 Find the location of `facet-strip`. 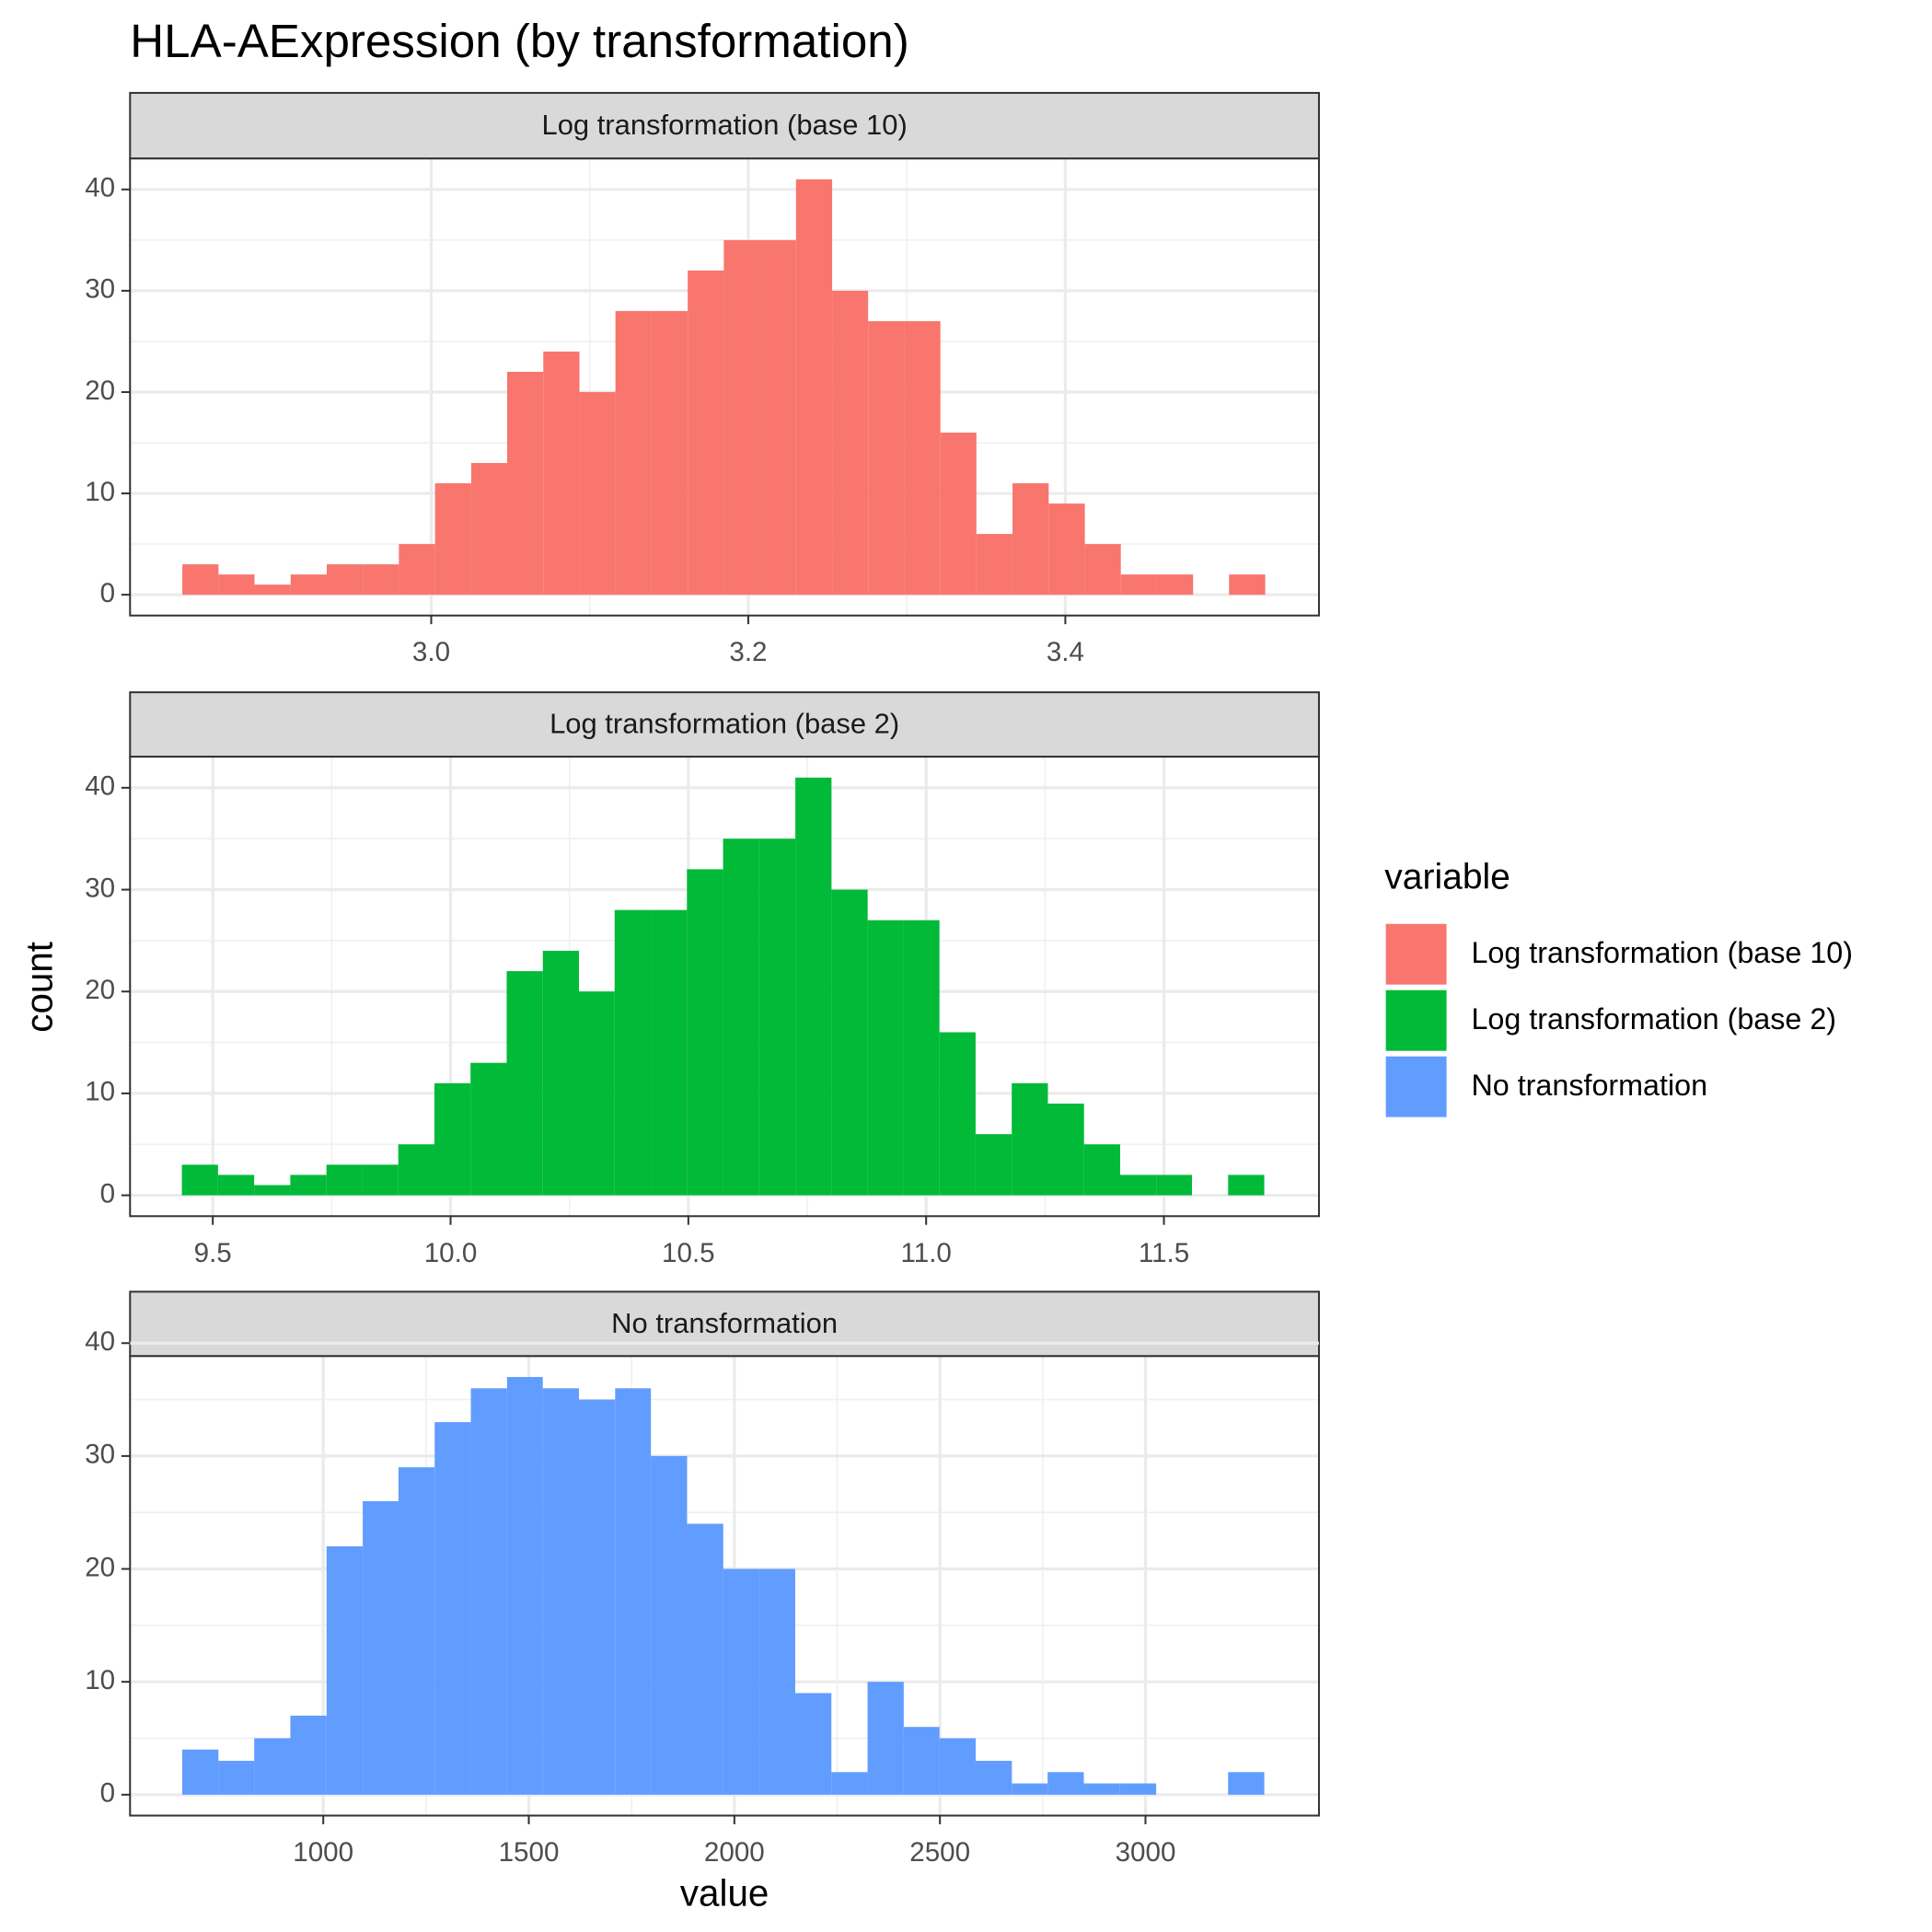

facet-strip is located at coordinates (725, 126).